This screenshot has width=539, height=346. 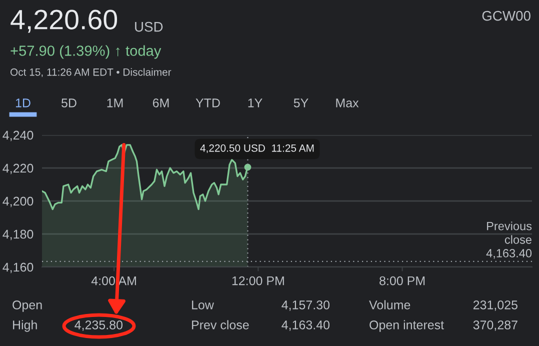 What do you see at coordinates (160, 103) in the screenshot?
I see `text: 6M` at bounding box center [160, 103].